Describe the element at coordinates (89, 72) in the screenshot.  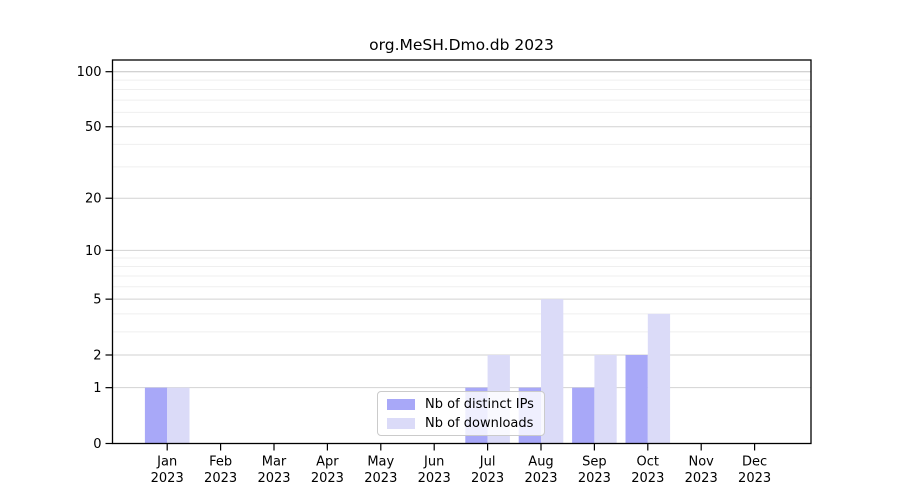
I see `y-tick-label: 100` at that location.